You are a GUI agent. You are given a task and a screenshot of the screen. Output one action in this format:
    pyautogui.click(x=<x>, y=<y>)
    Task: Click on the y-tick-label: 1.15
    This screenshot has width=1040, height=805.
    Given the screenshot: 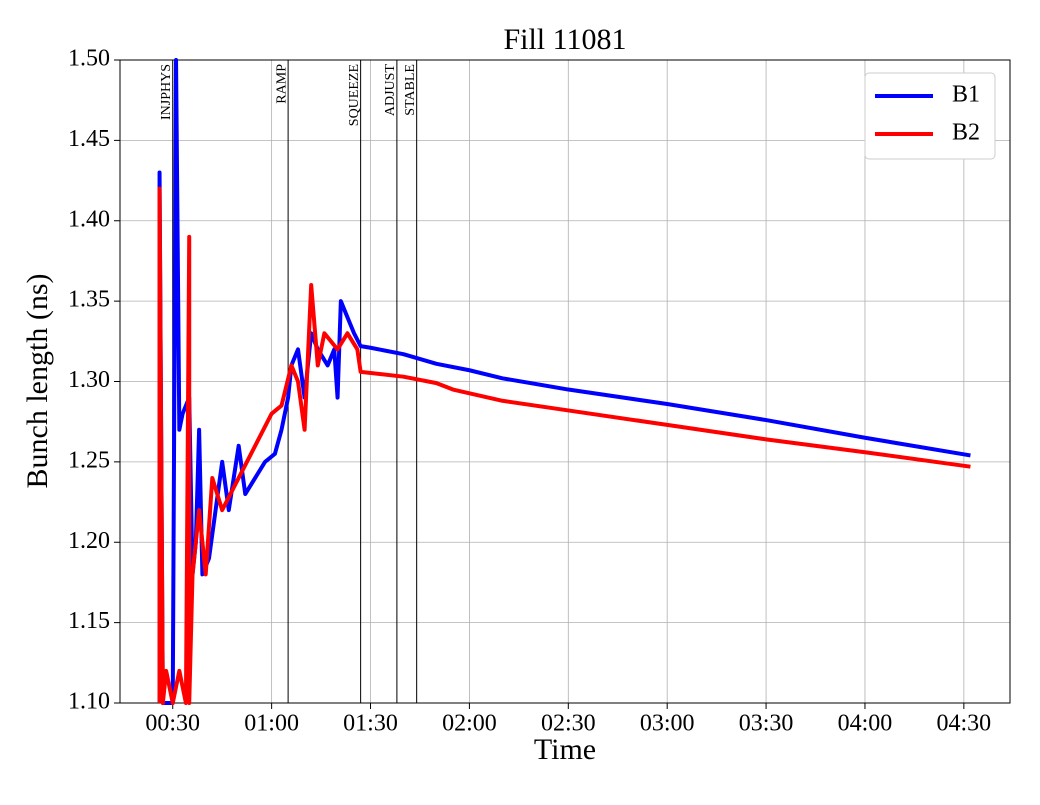 What is the action you would take?
    pyautogui.click(x=89, y=621)
    